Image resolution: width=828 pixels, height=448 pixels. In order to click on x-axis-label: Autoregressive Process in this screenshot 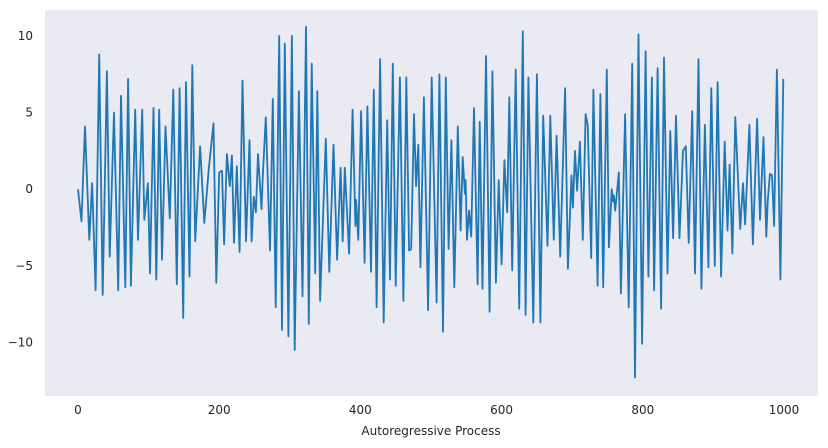, I will do `click(430, 431)`.